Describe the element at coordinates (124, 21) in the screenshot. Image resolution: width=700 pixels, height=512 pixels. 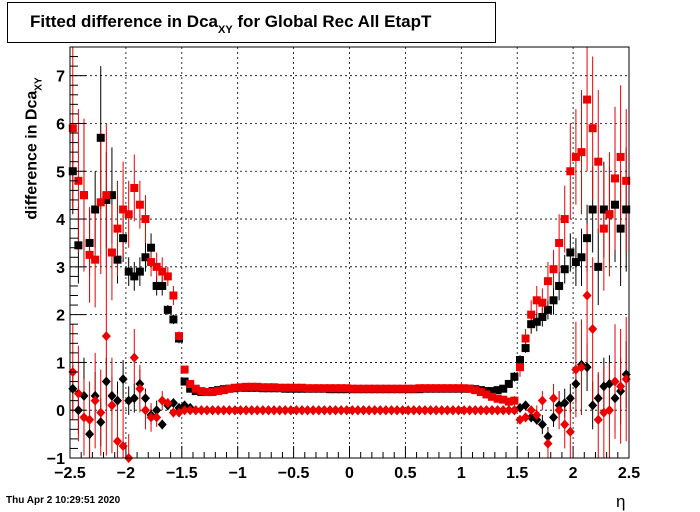
I see `title-main: Fitted difference in Dca` at that location.